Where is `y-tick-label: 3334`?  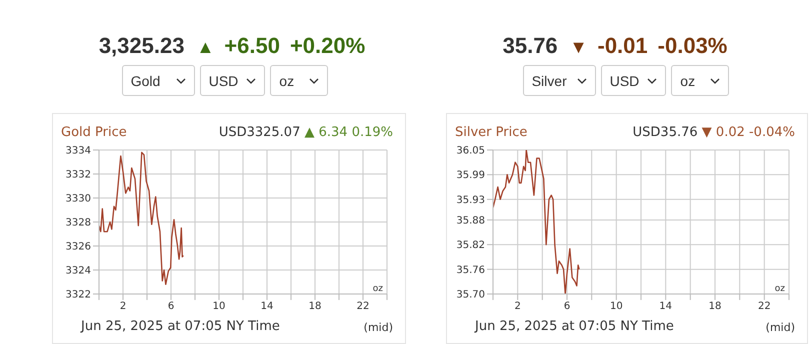
y-tick-label: 3334 is located at coordinates (78, 151).